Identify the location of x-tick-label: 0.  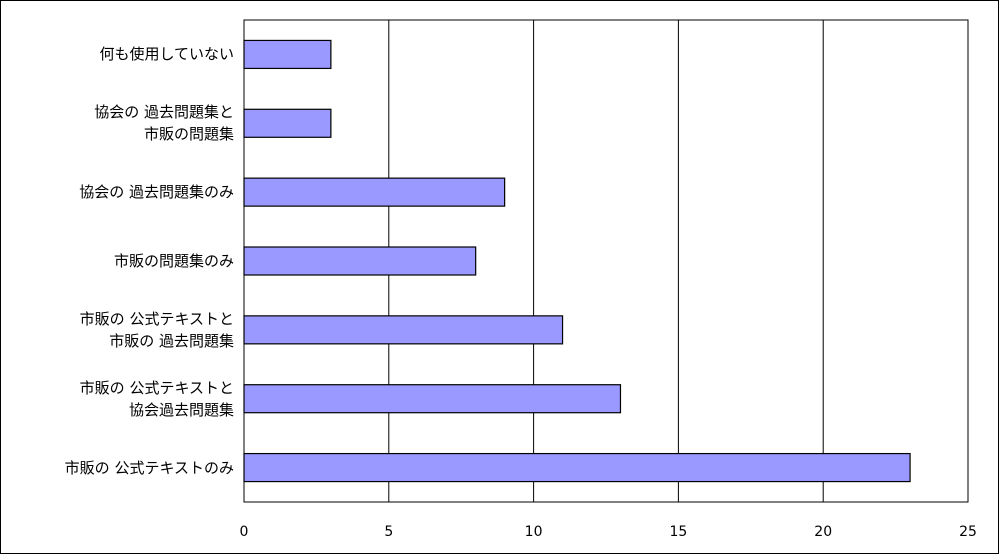
(244, 532).